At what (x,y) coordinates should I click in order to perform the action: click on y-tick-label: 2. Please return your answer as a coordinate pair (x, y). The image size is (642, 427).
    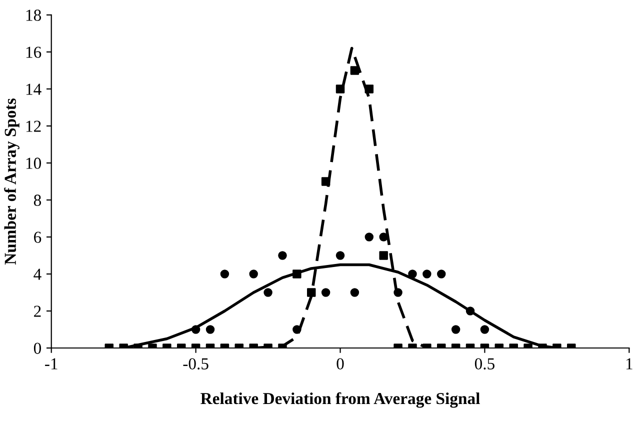
    Looking at the image, I should click on (37, 311).